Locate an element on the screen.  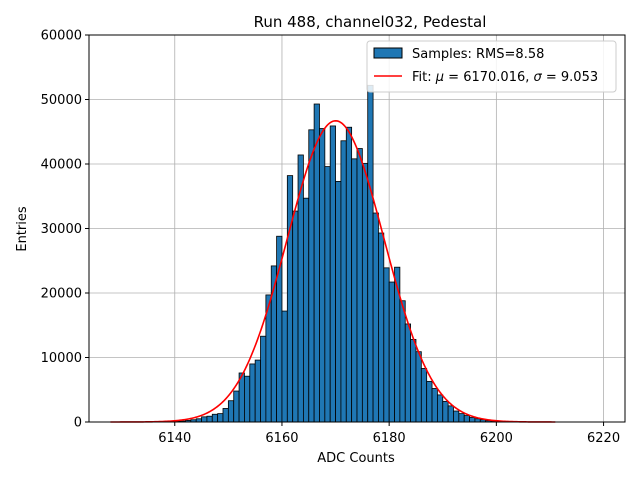
y-tick-label: 50000 is located at coordinates (61, 100).